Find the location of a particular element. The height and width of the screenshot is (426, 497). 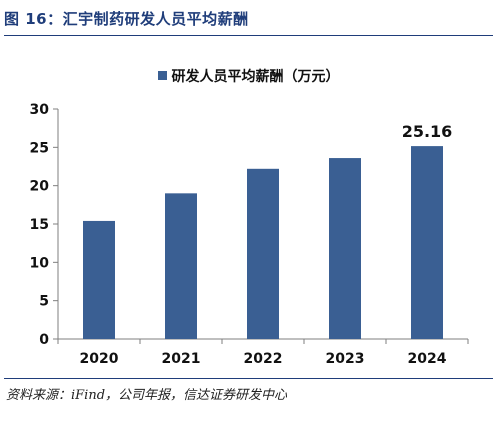

y-tick-label: 10 is located at coordinates (40, 263).